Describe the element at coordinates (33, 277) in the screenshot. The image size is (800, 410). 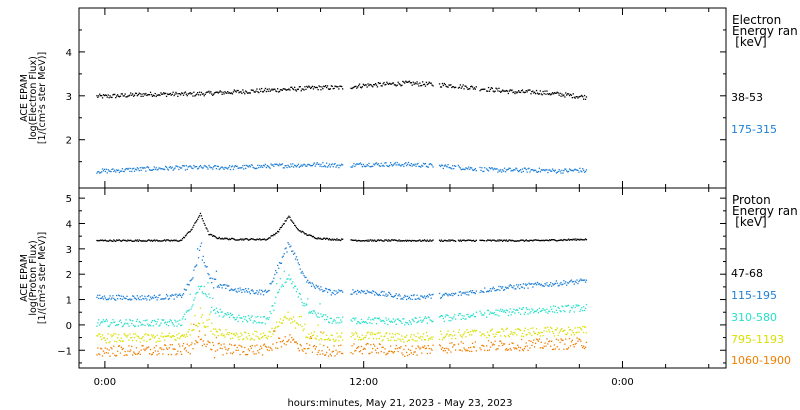
I see `proton-y-axis-label-line: log(Proton Flux)` at that location.